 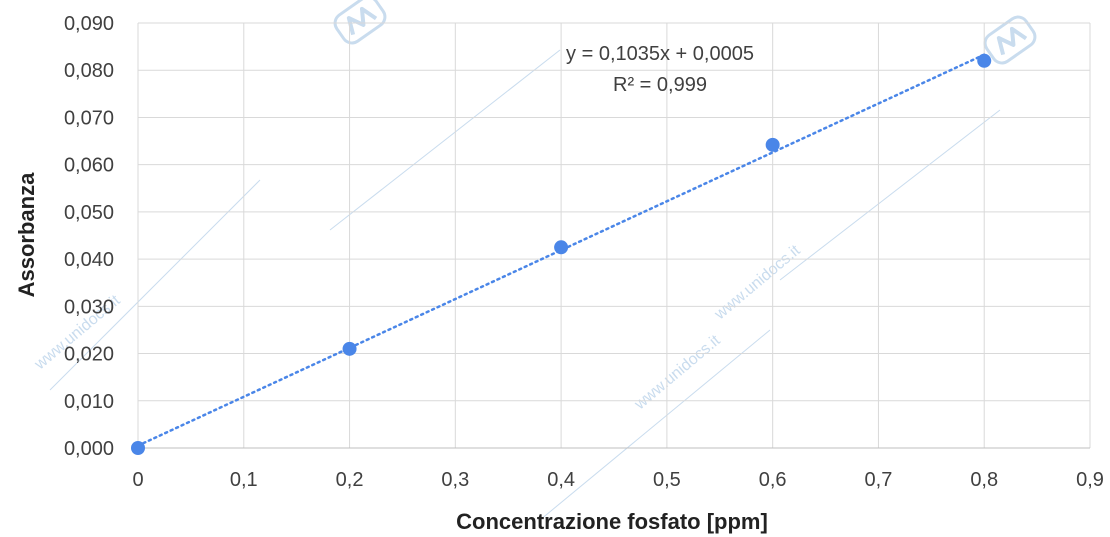 I want to click on y-tick-label: 0,080, so click(x=89, y=71).